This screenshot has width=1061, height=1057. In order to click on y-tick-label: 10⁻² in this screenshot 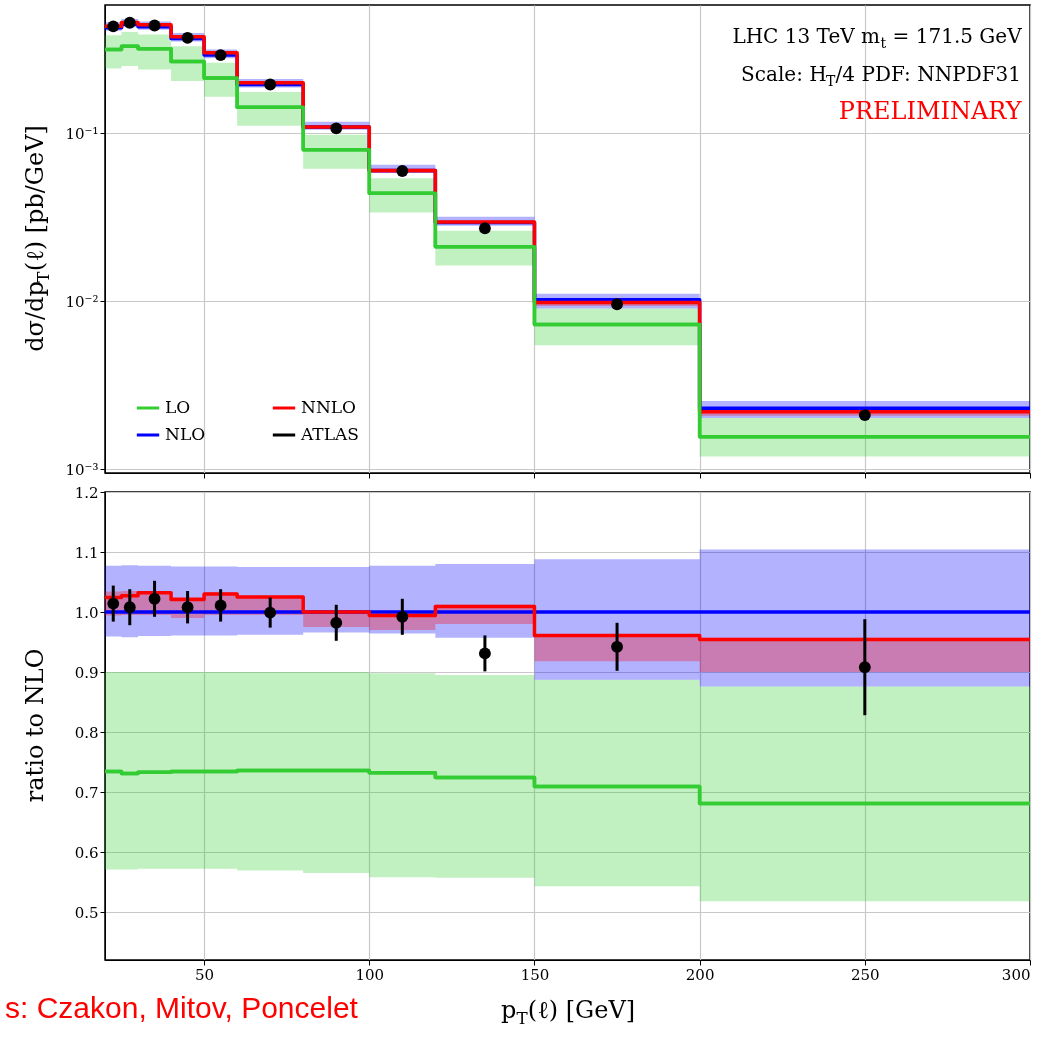, I will do `click(82, 301)`.